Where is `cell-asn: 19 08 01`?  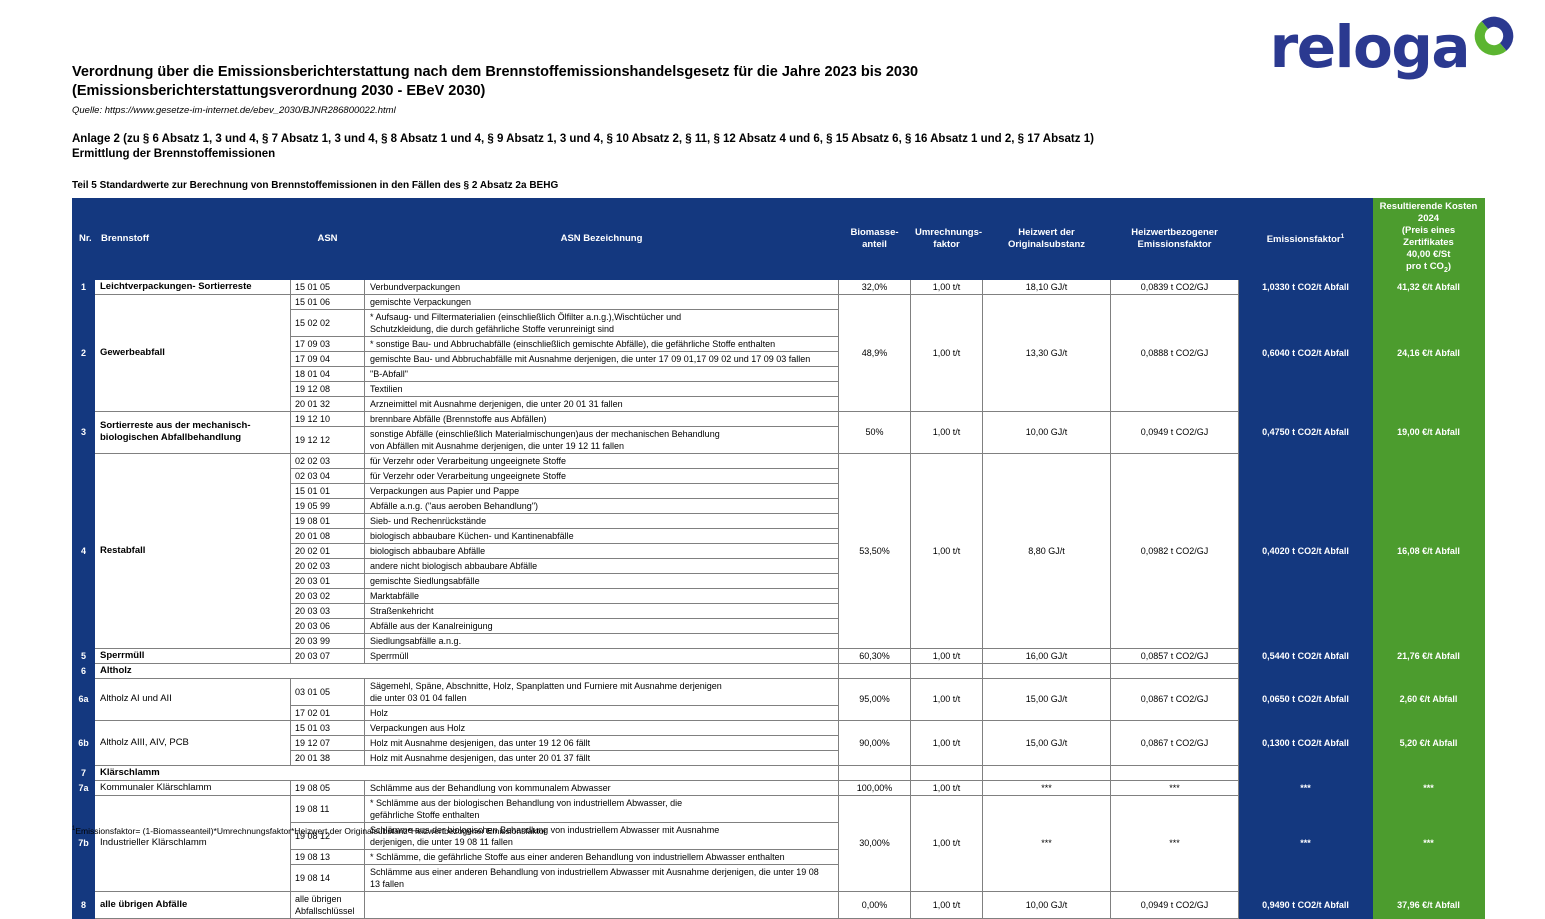 cell-asn: 19 08 01 is located at coordinates (327, 520).